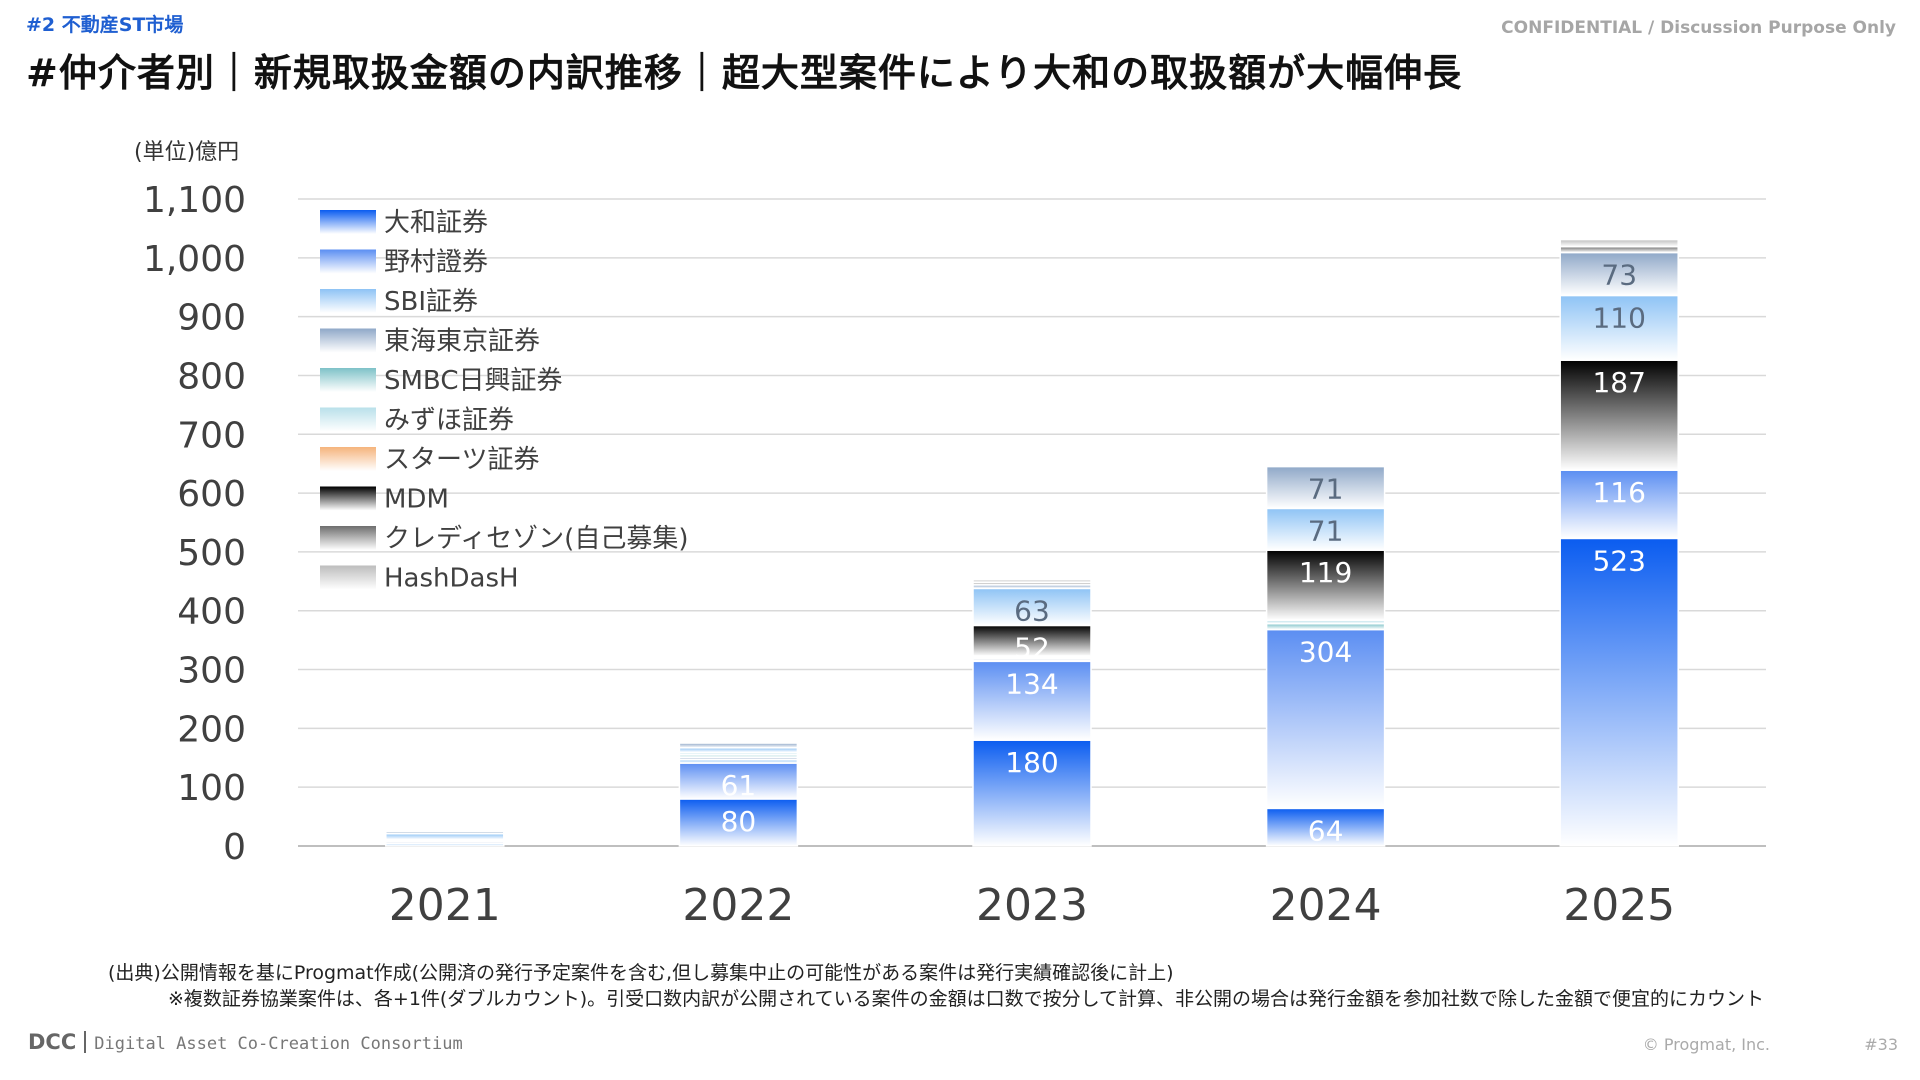  I want to click on y-tick-label: 1,100, so click(194, 200).